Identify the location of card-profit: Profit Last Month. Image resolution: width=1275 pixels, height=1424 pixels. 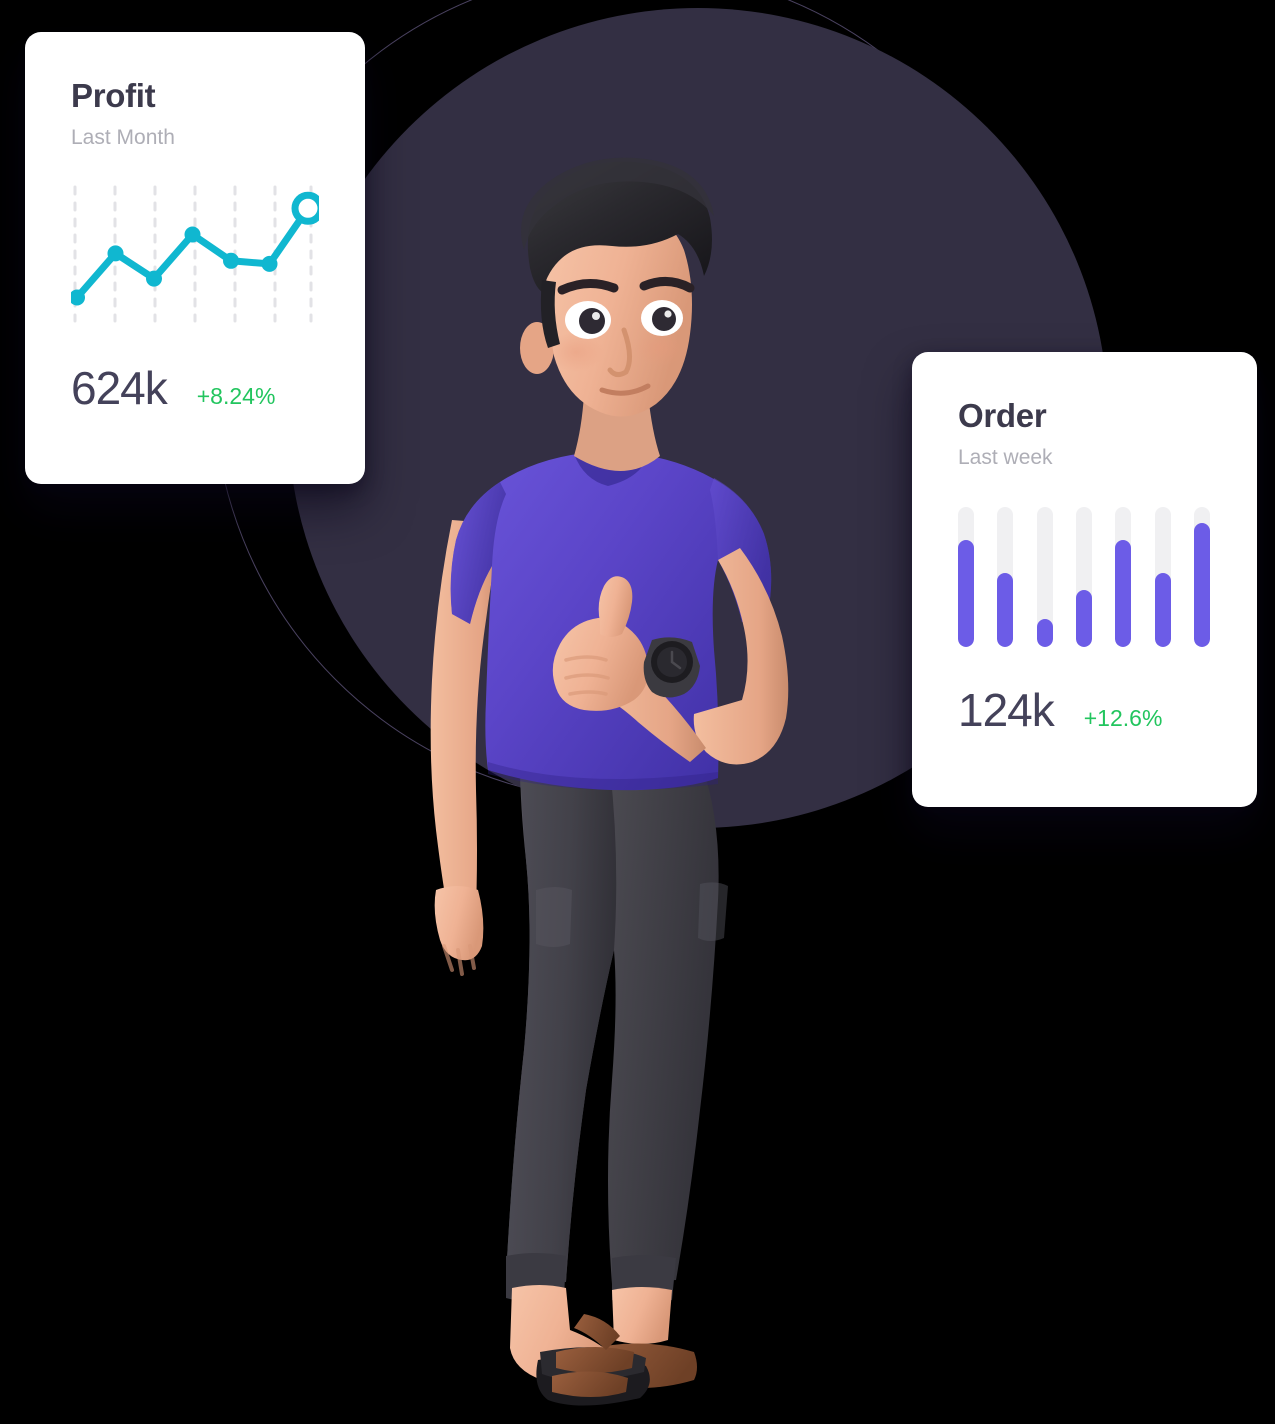
(195, 258).